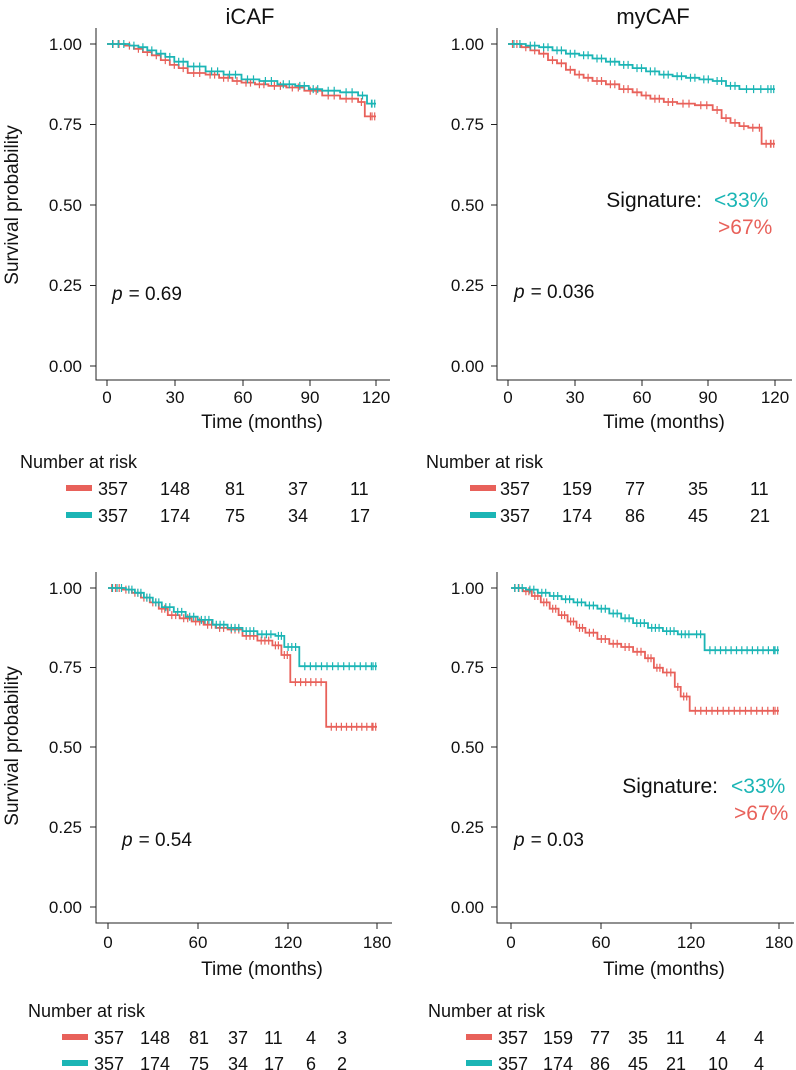 This screenshot has width=796, height=1070. I want to click on p-value-text: = 0.03, so click(557, 840).